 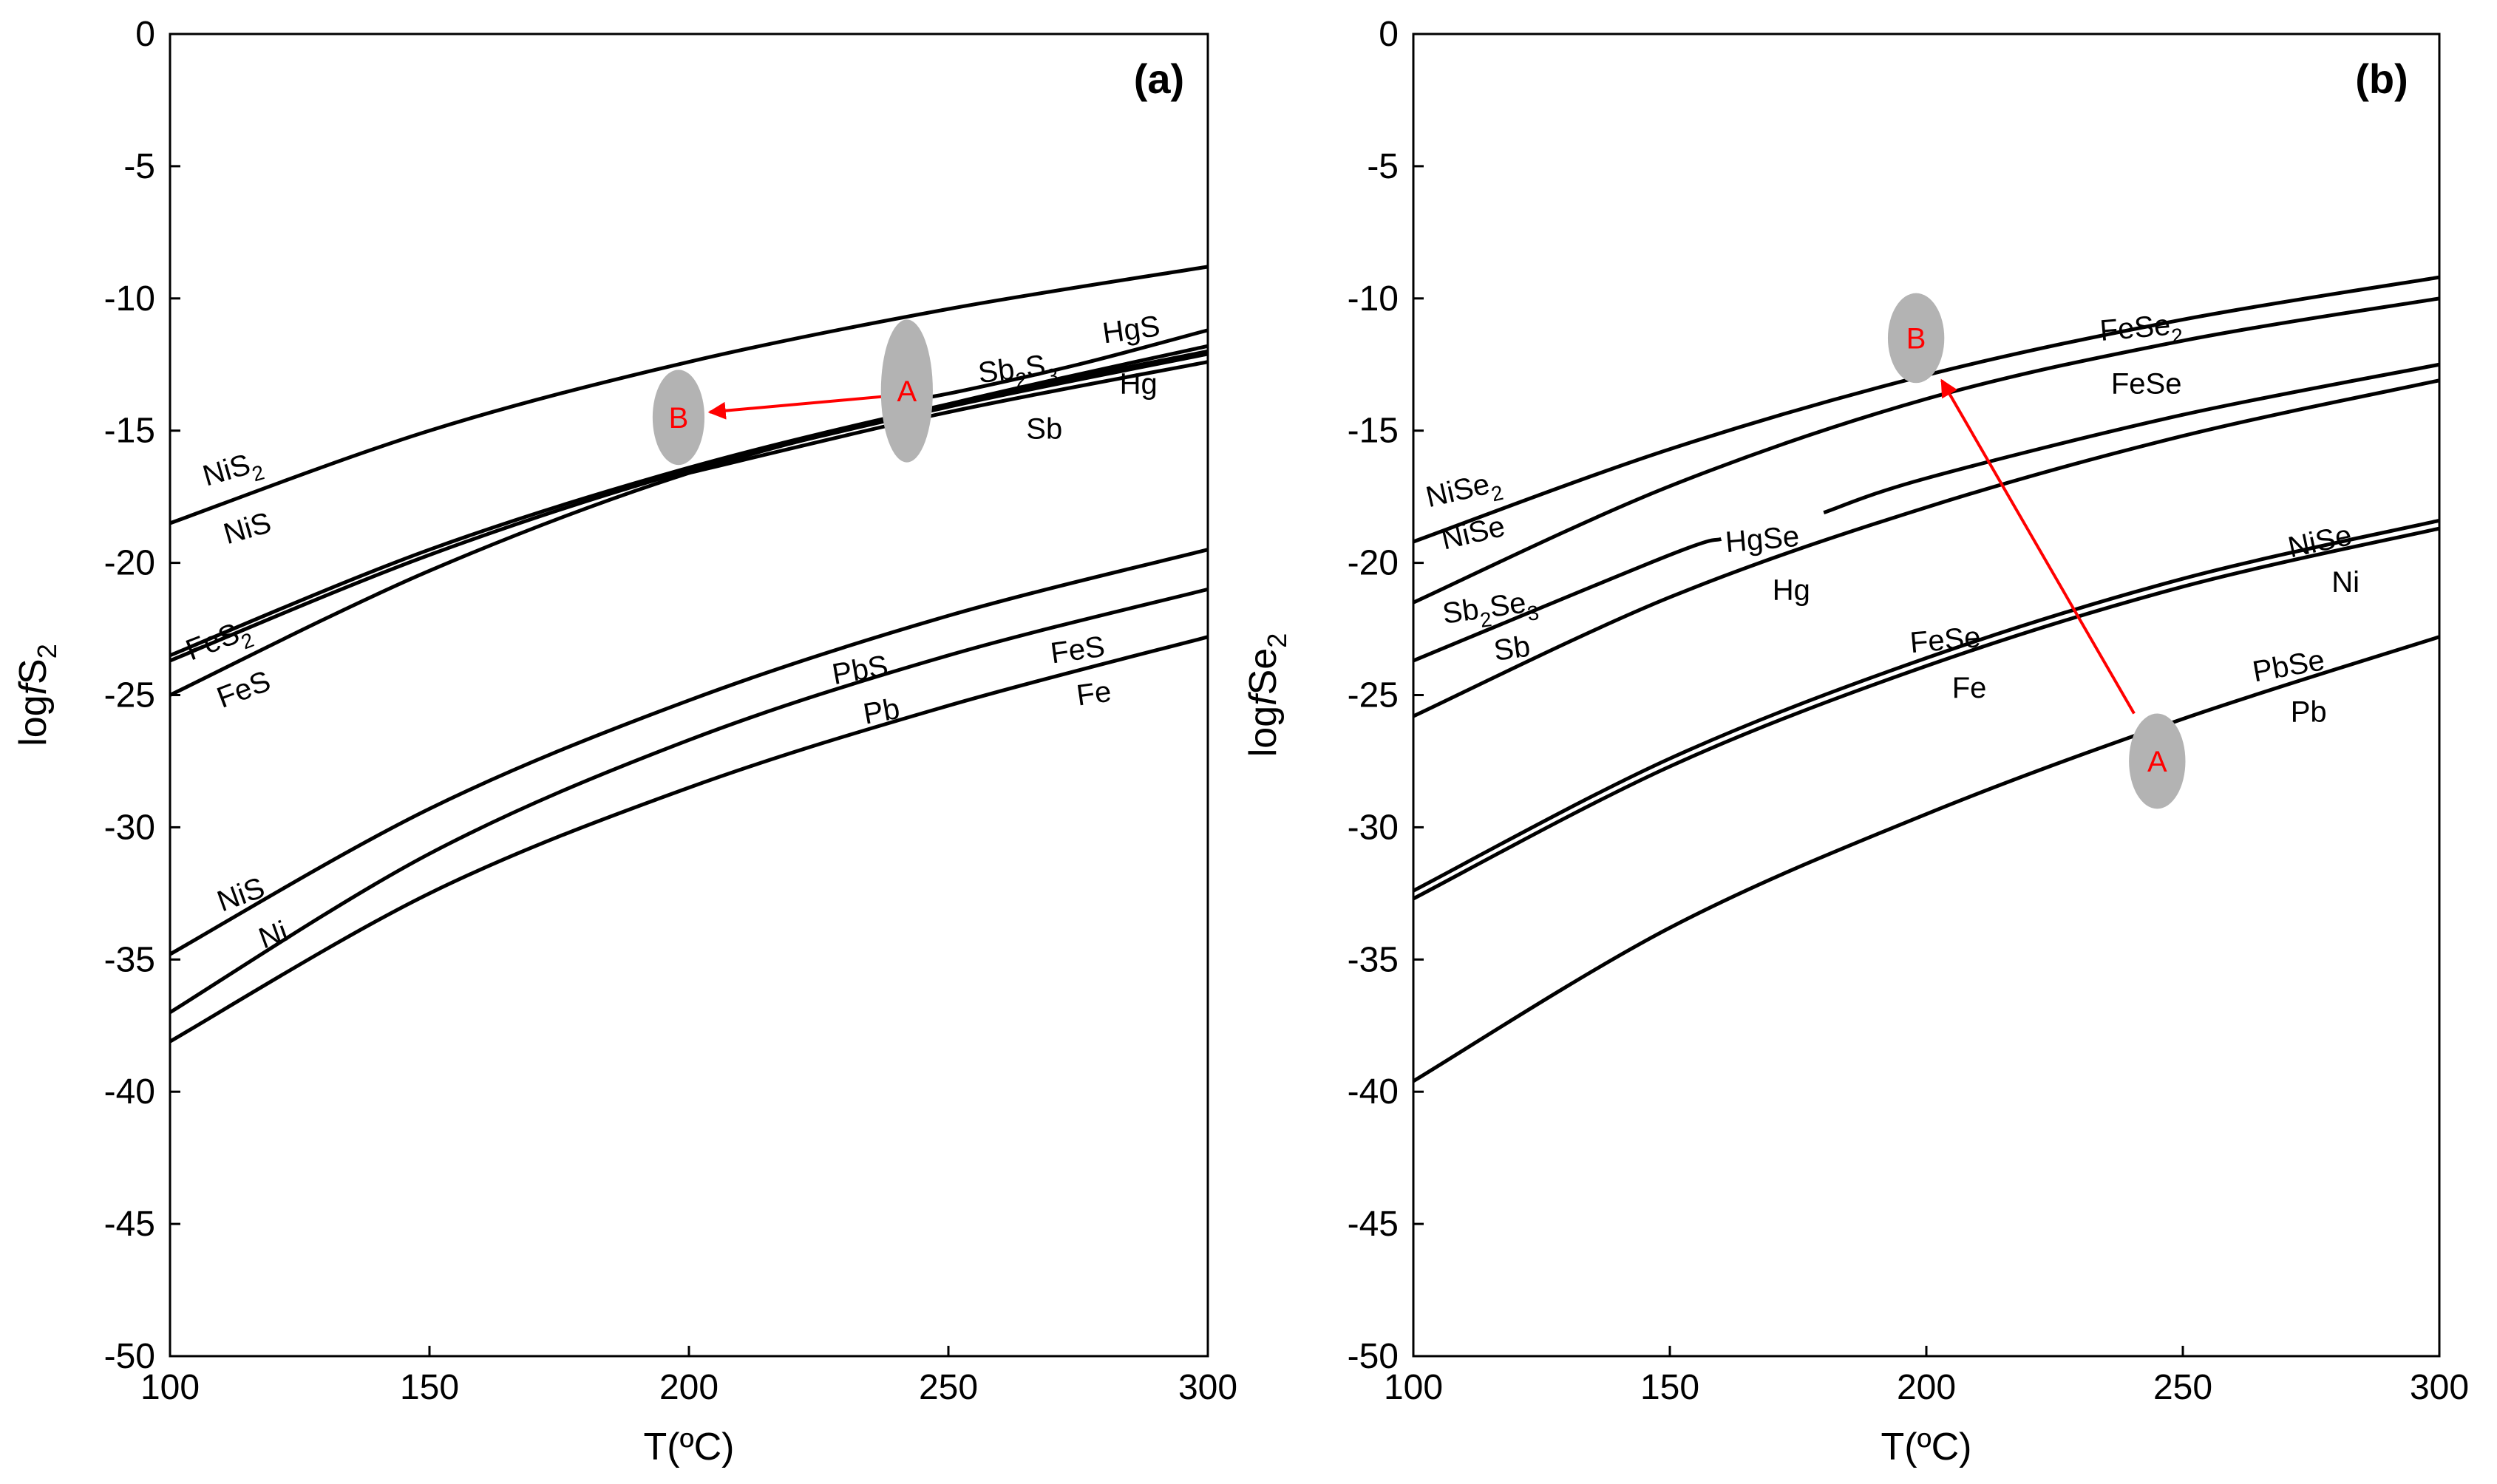 What do you see at coordinates (2288, 666) in the screenshot?
I see `curve-label: PbSe` at bounding box center [2288, 666].